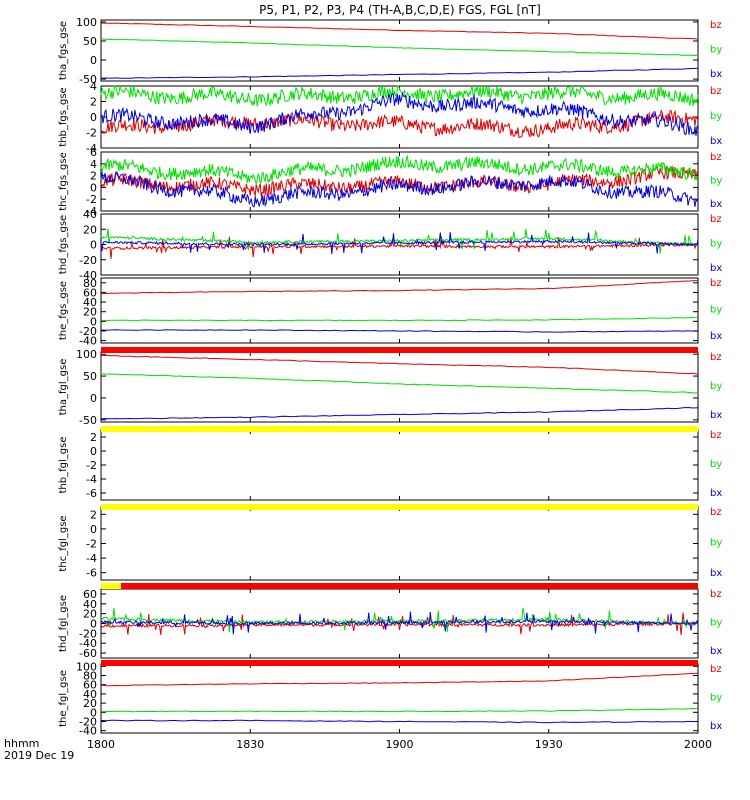  What do you see at coordinates (63, 387) in the screenshot?
I see `y-axis-label: tha_fgl_gse` at bounding box center [63, 387].